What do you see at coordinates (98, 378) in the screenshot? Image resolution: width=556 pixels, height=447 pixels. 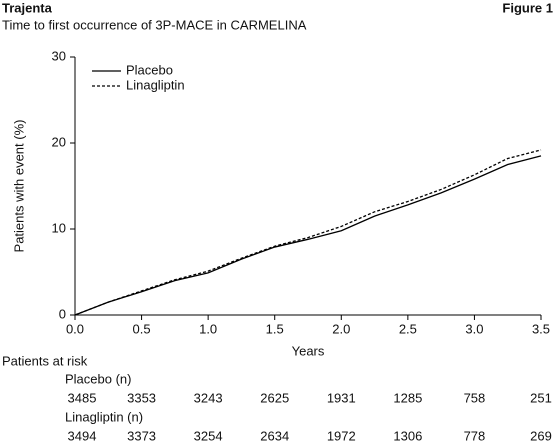 I see `risk-group-name: Placebo (n)` at bounding box center [98, 378].